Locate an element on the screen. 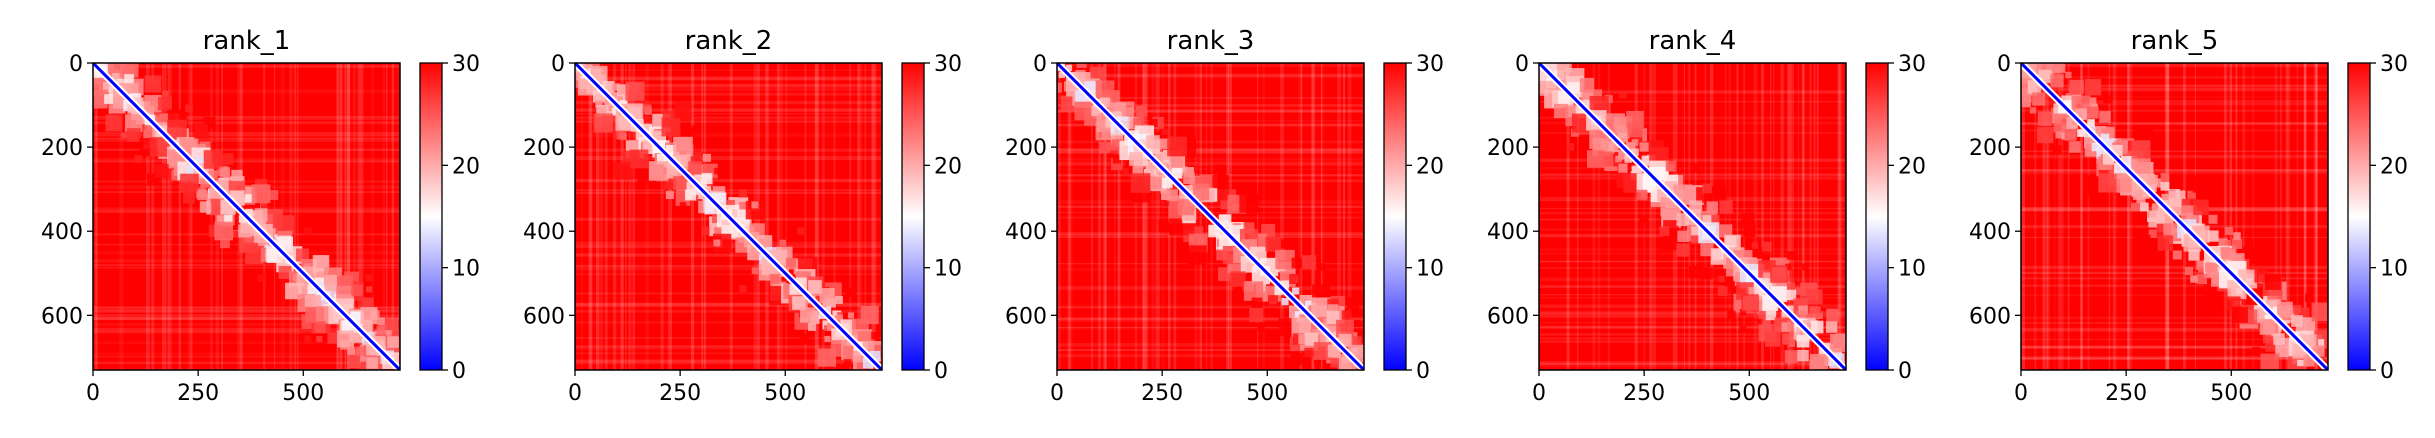 The height and width of the screenshot is (438, 2435). panel-title: rank_3 is located at coordinates (1211, 41).